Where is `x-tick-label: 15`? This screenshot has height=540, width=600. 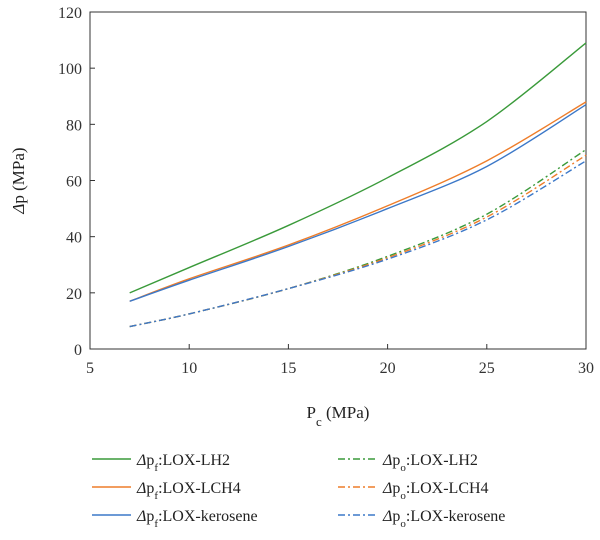 x-tick-label: 15 is located at coordinates (288, 368).